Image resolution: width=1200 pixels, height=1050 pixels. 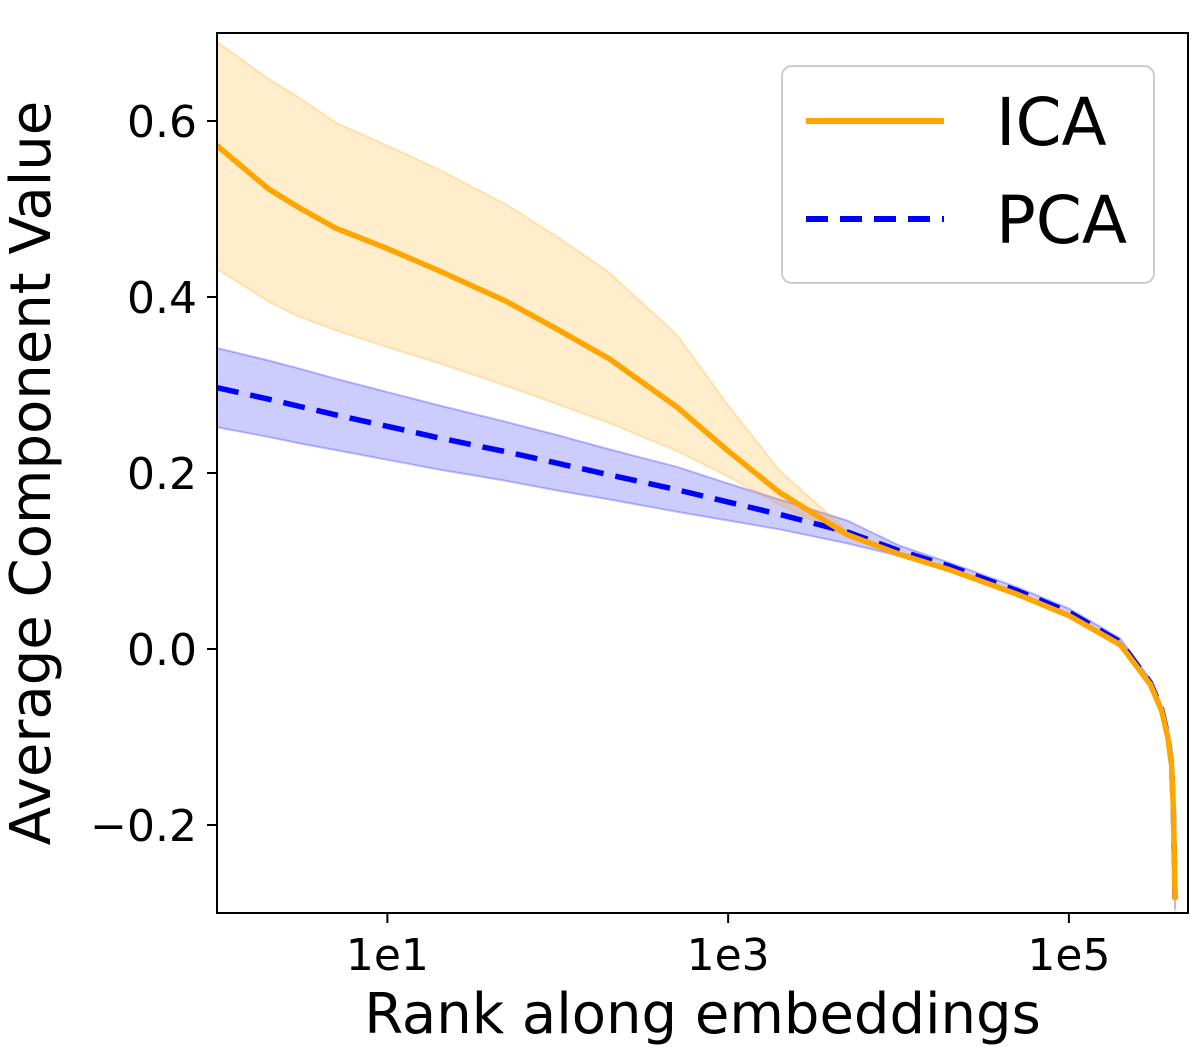 What do you see at coordinates (32, 473) in the screenshot?
I see `y-axis-label: Average Component Value` at bounding box center [32, 473].